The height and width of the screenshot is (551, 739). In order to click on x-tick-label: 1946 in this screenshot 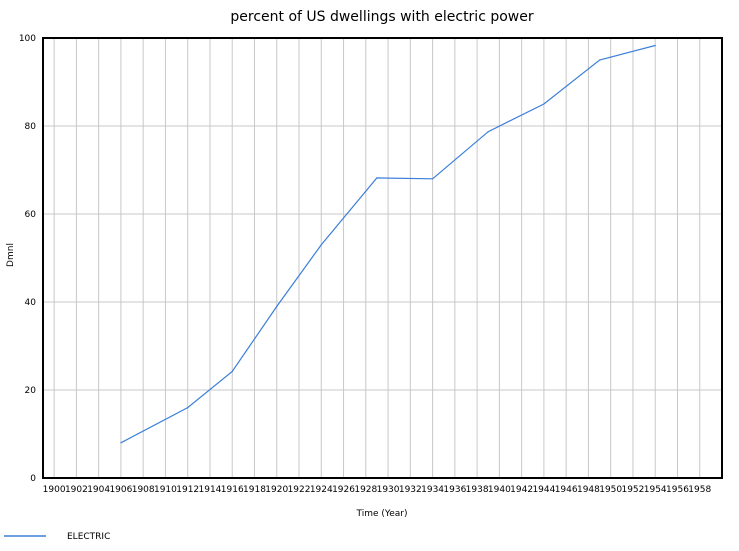, I will do `click(566, 490)`.